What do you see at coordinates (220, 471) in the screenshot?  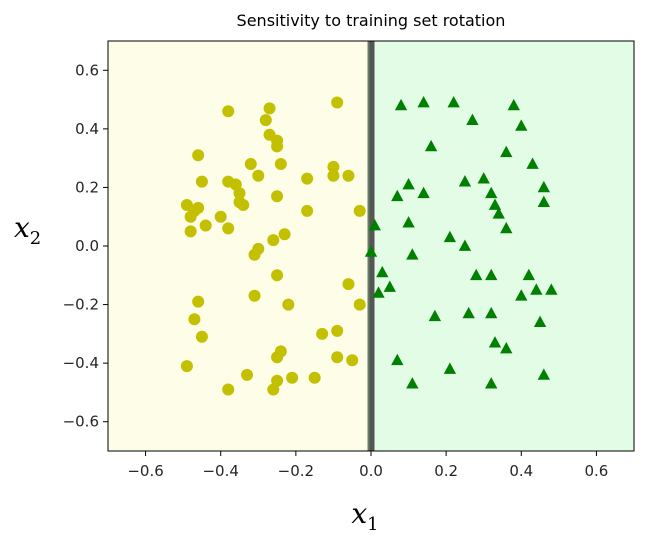 I see `x-tick-label: −0.4` at bounding box center [220, 471].